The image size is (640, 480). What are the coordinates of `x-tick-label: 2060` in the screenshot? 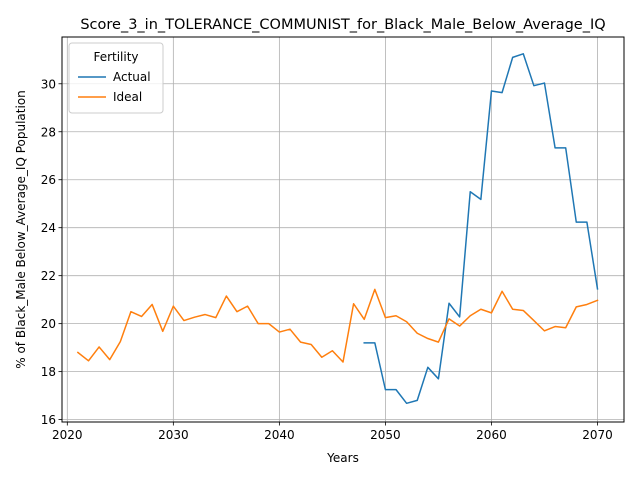 It's located at (491, 435).